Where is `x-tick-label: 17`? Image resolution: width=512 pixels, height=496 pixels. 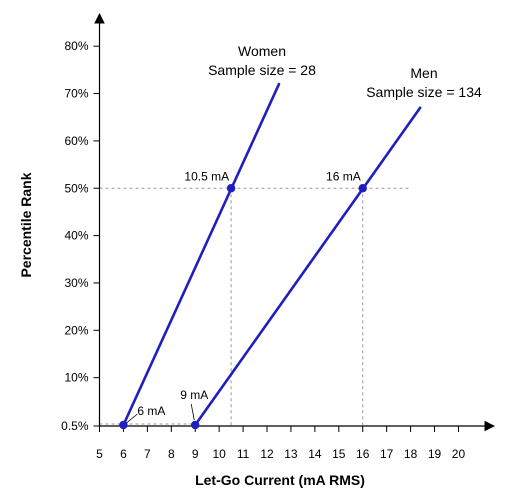 x-tick-label: 17 is located at coordinates (387, 454).